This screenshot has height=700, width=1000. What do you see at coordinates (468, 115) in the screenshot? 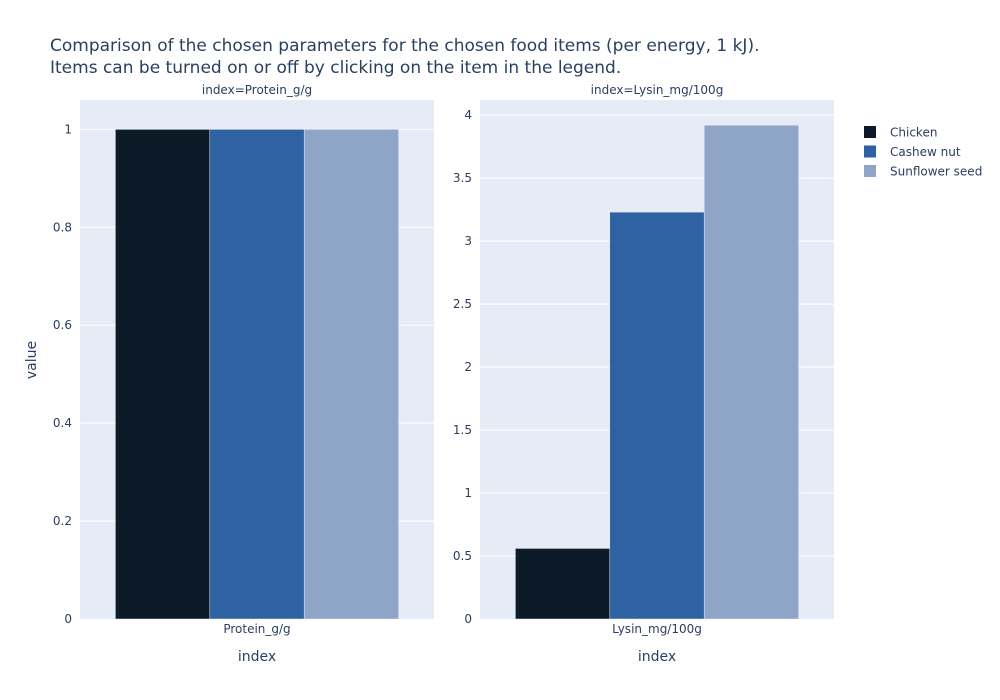
I see `y-tick-label: 4` at bounding box center [468, 115].